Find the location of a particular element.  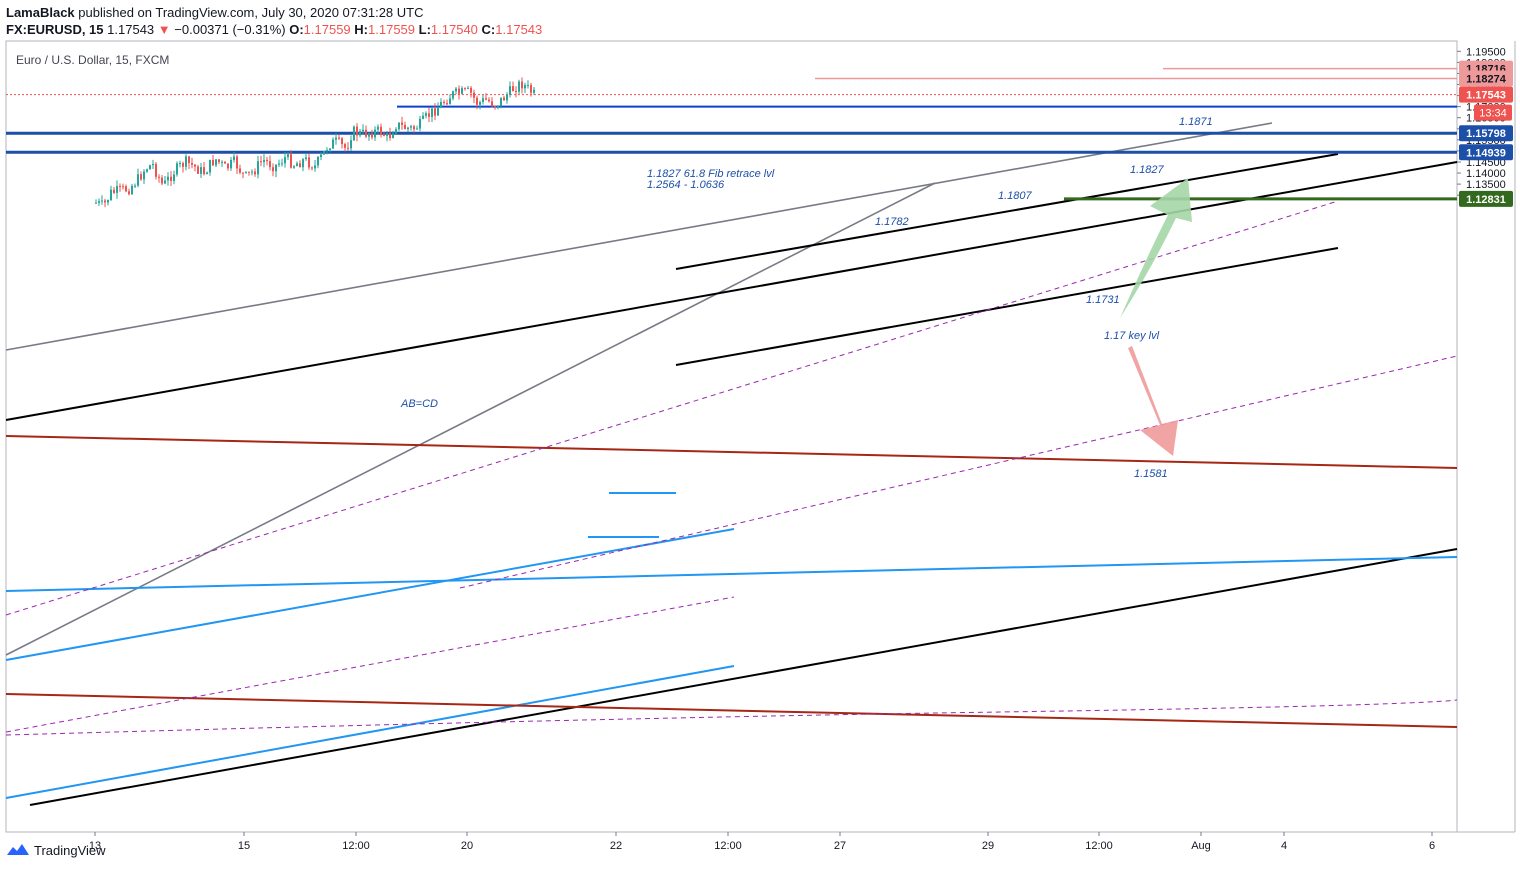

brown-lower-line is located at coordinates (731, 710).